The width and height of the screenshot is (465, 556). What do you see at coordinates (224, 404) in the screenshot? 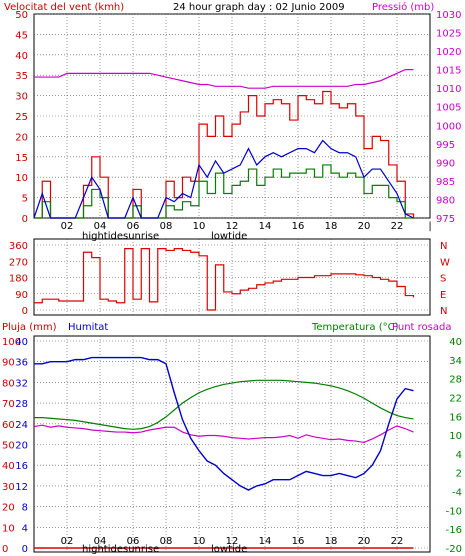
I see `temperature-line` at bounding box center [224, 404].